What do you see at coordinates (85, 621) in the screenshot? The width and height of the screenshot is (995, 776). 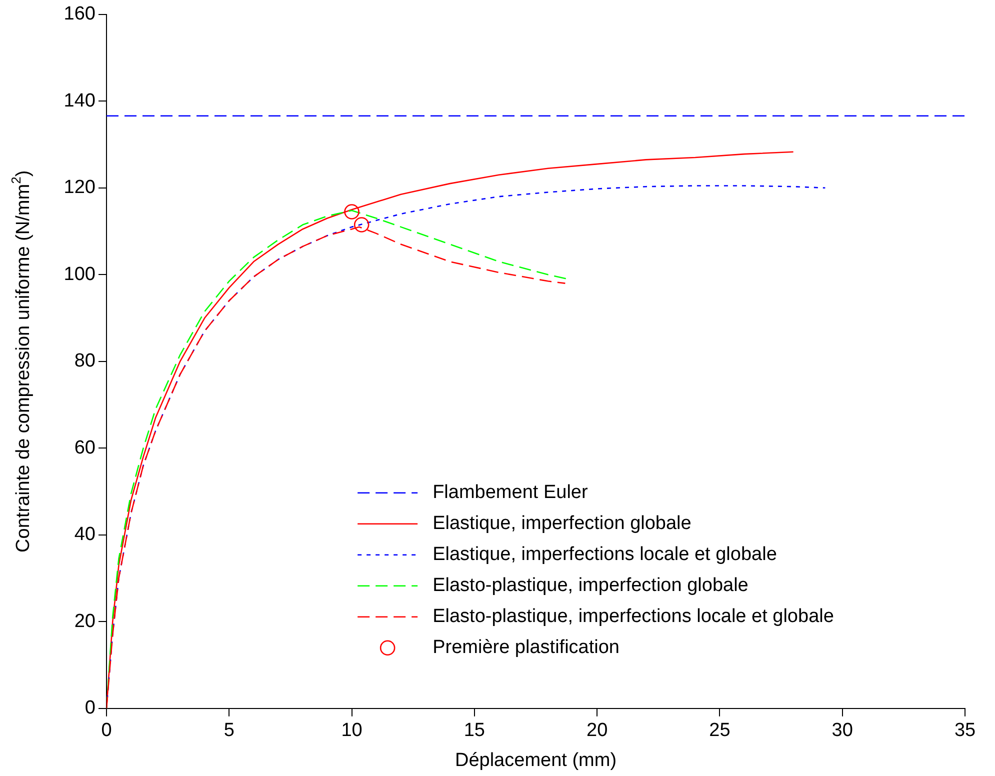 I see `y-tick-label: 20` at bounding box center [85, 621].